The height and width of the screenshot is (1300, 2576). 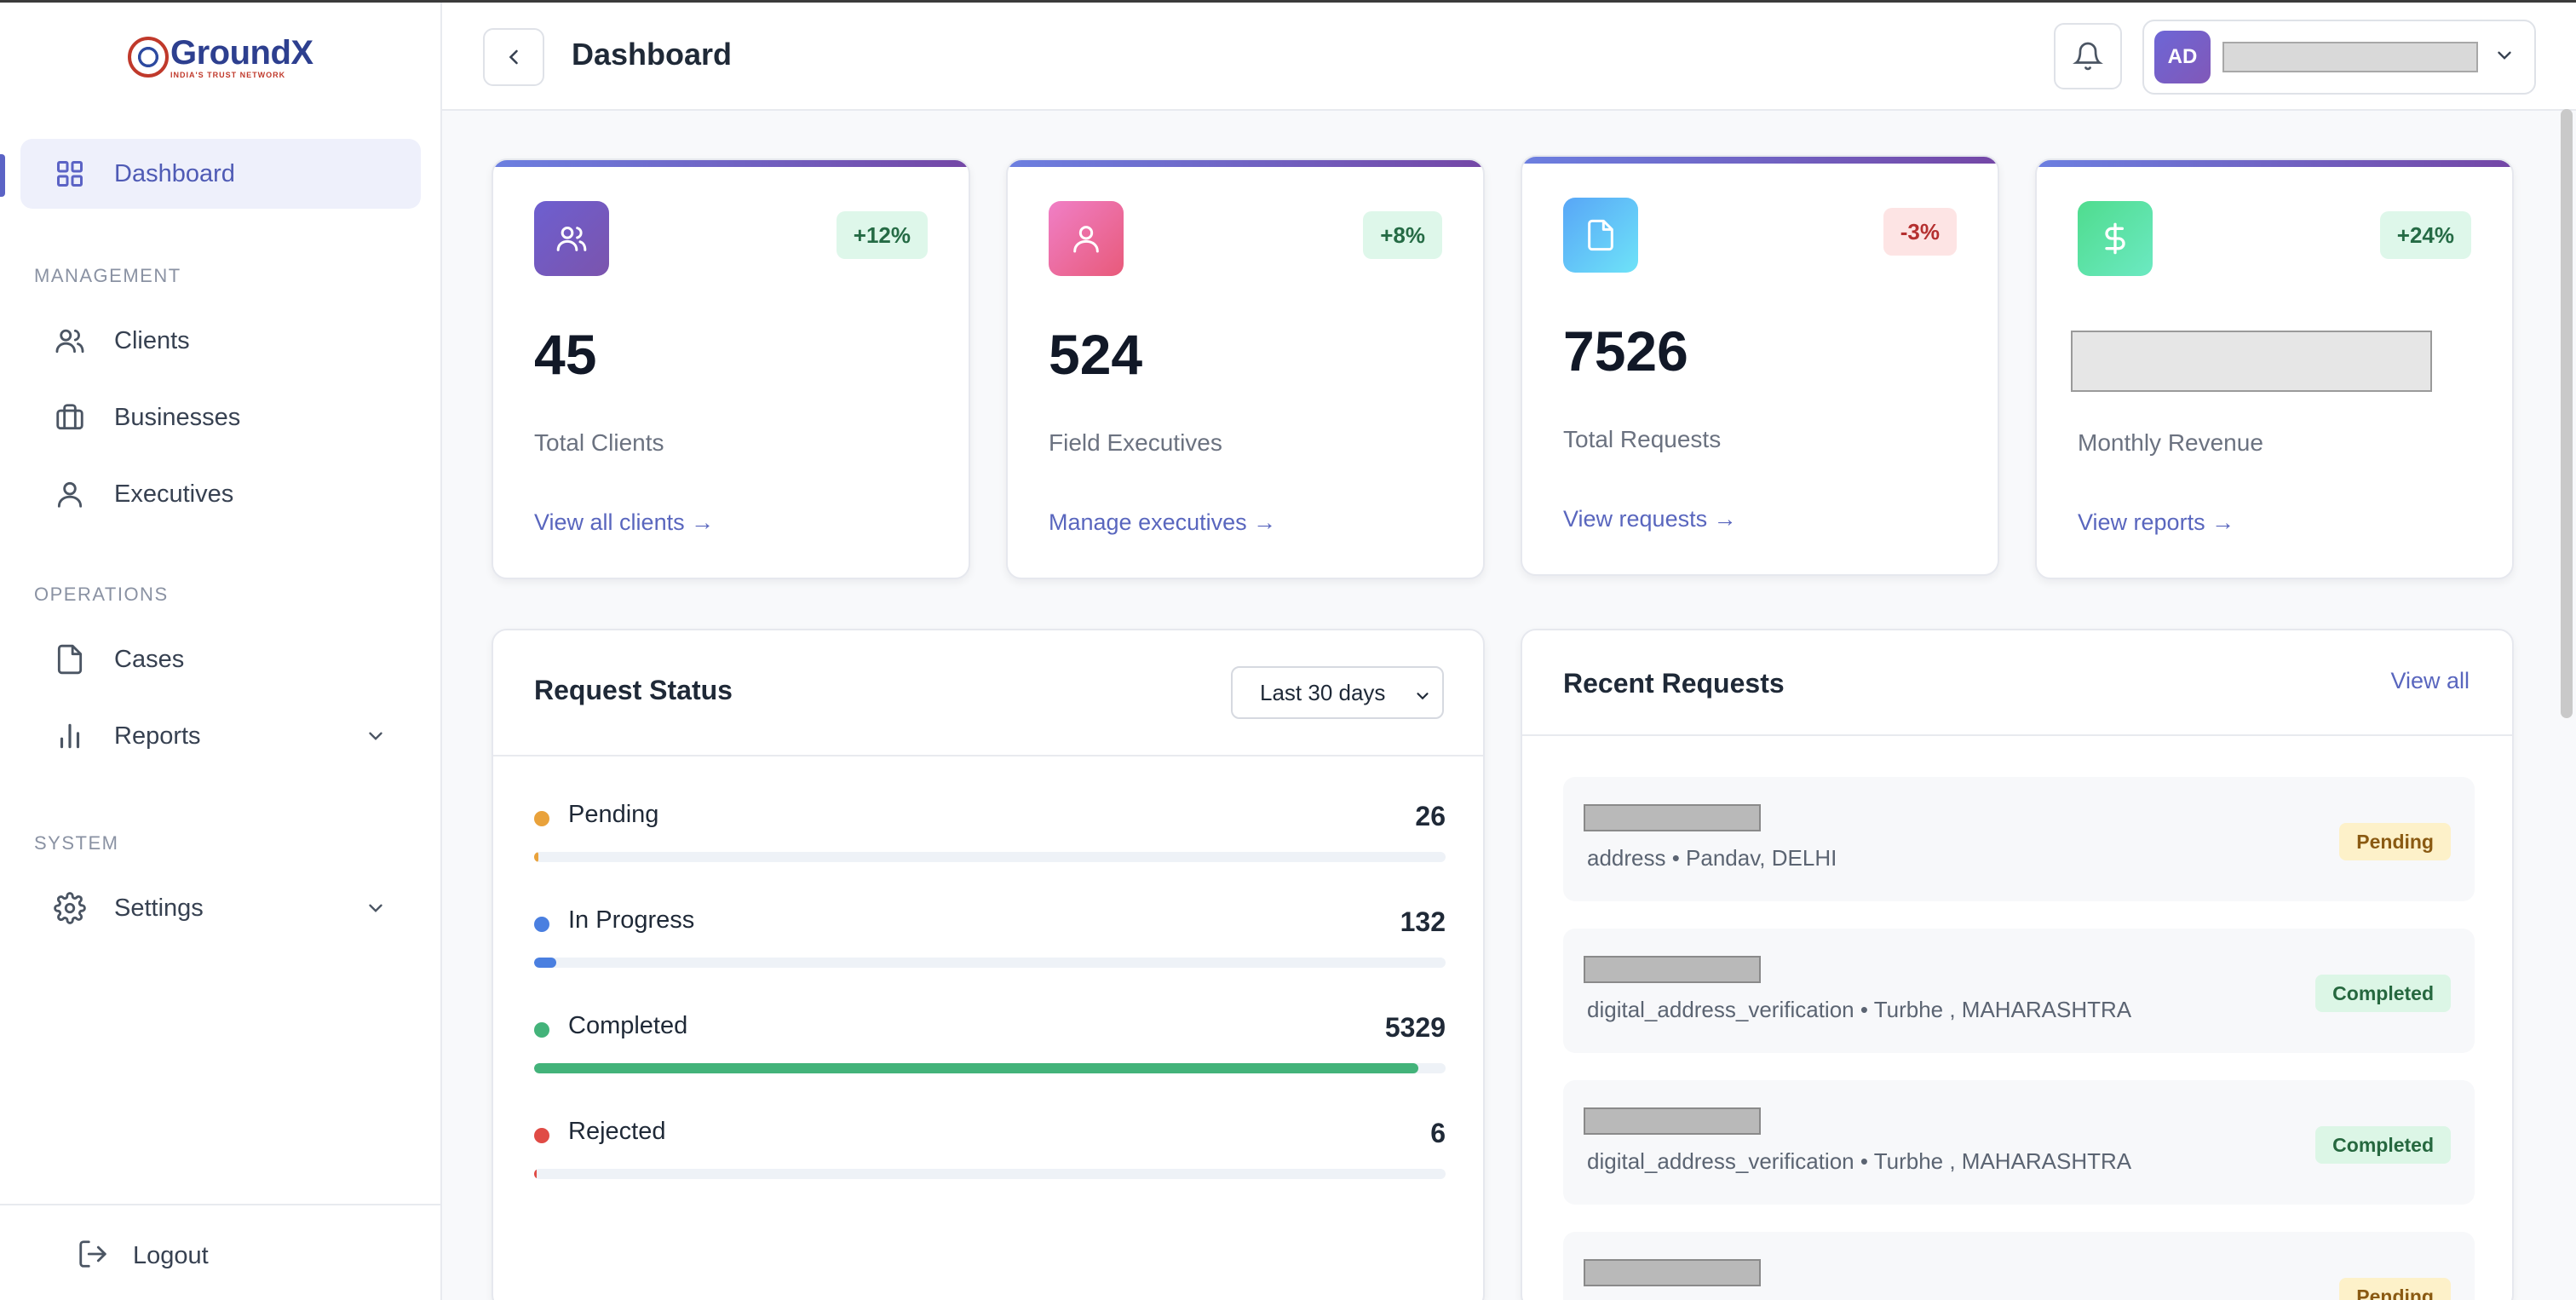 What do you see at coordinates (221, 341) in the screenshot?
I see `sidebar-item-clients: Clients` at bounding box center [221, 341].